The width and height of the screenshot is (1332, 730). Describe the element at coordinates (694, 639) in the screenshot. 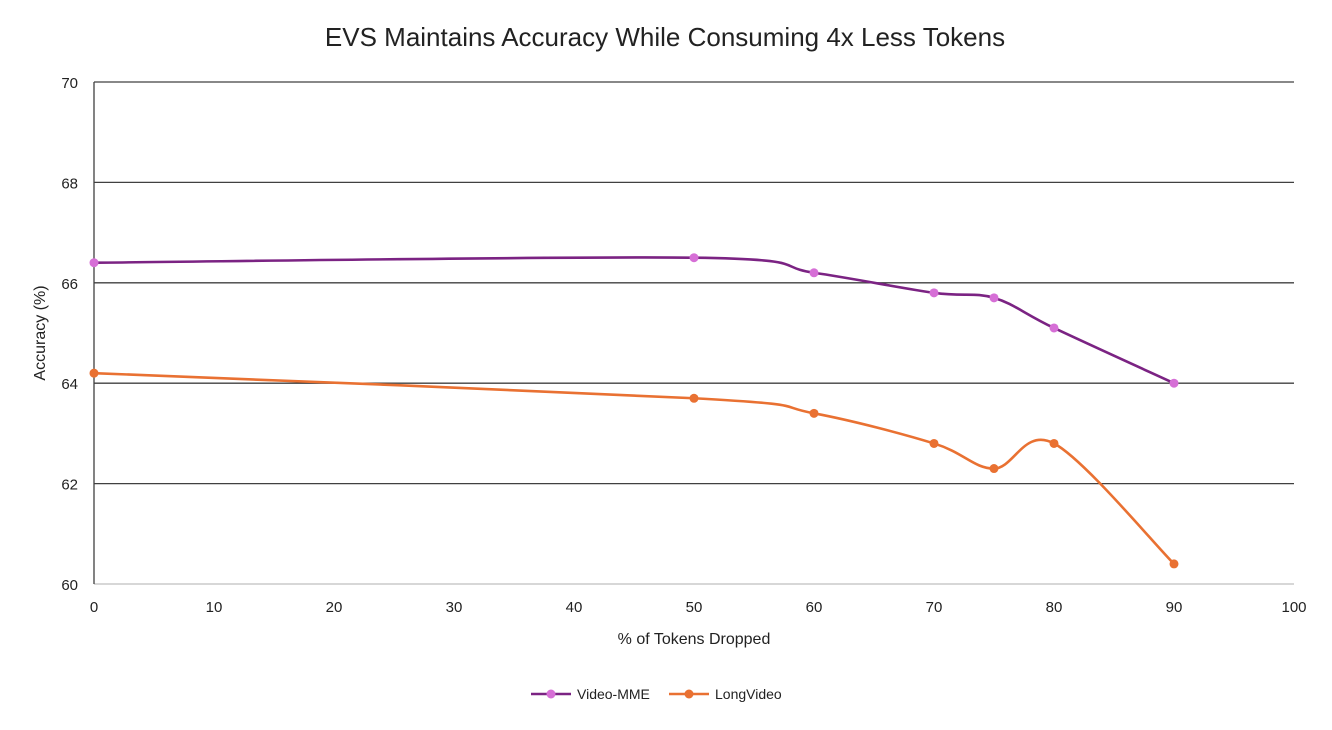

I see `x-axis-label: % of Tokens Dropped` at that location.